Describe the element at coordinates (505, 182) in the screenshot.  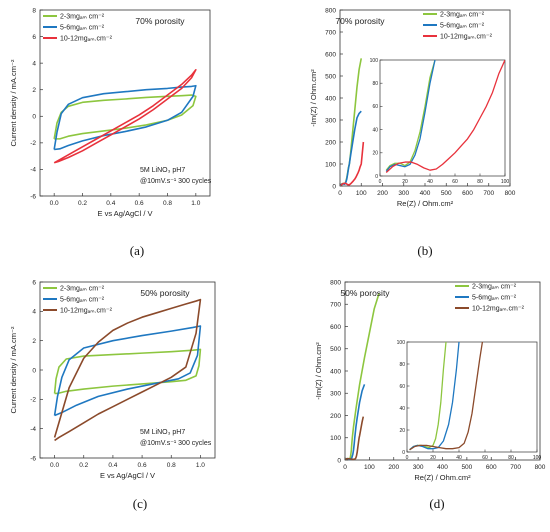
I see `inset-x-tick-label: 100` at that location.